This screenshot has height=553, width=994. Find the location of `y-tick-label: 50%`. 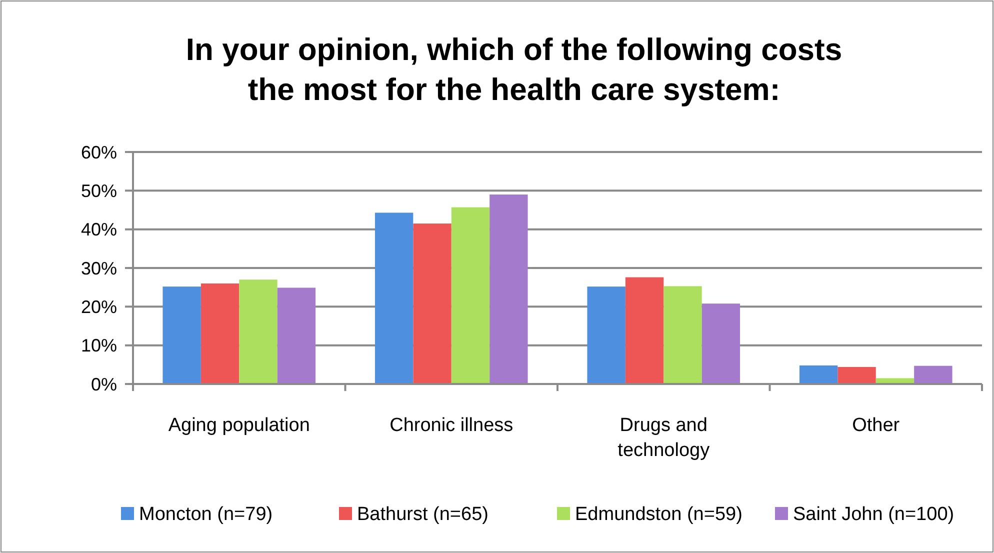

y-tick-label: 50% is located at coordinates (98, 190).